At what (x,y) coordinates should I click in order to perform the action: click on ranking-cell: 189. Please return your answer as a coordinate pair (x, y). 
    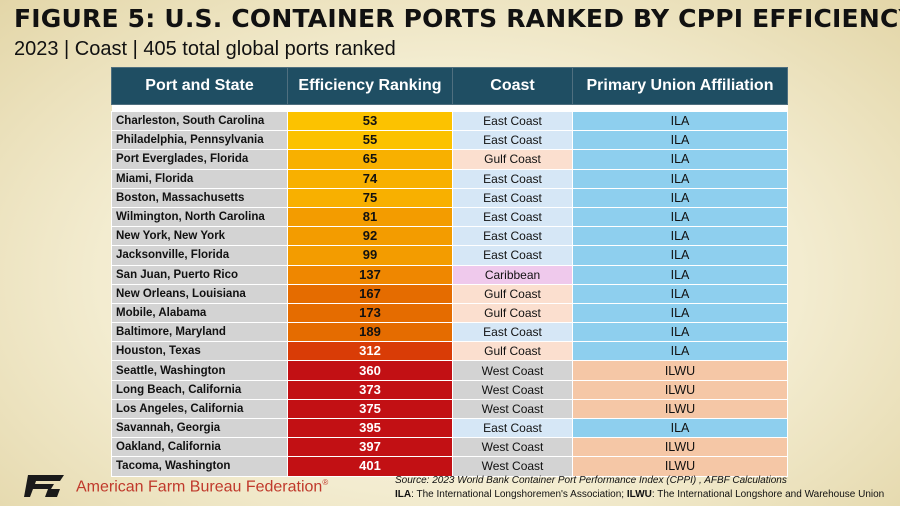
    Looking at the image, I should click on (370, 332).